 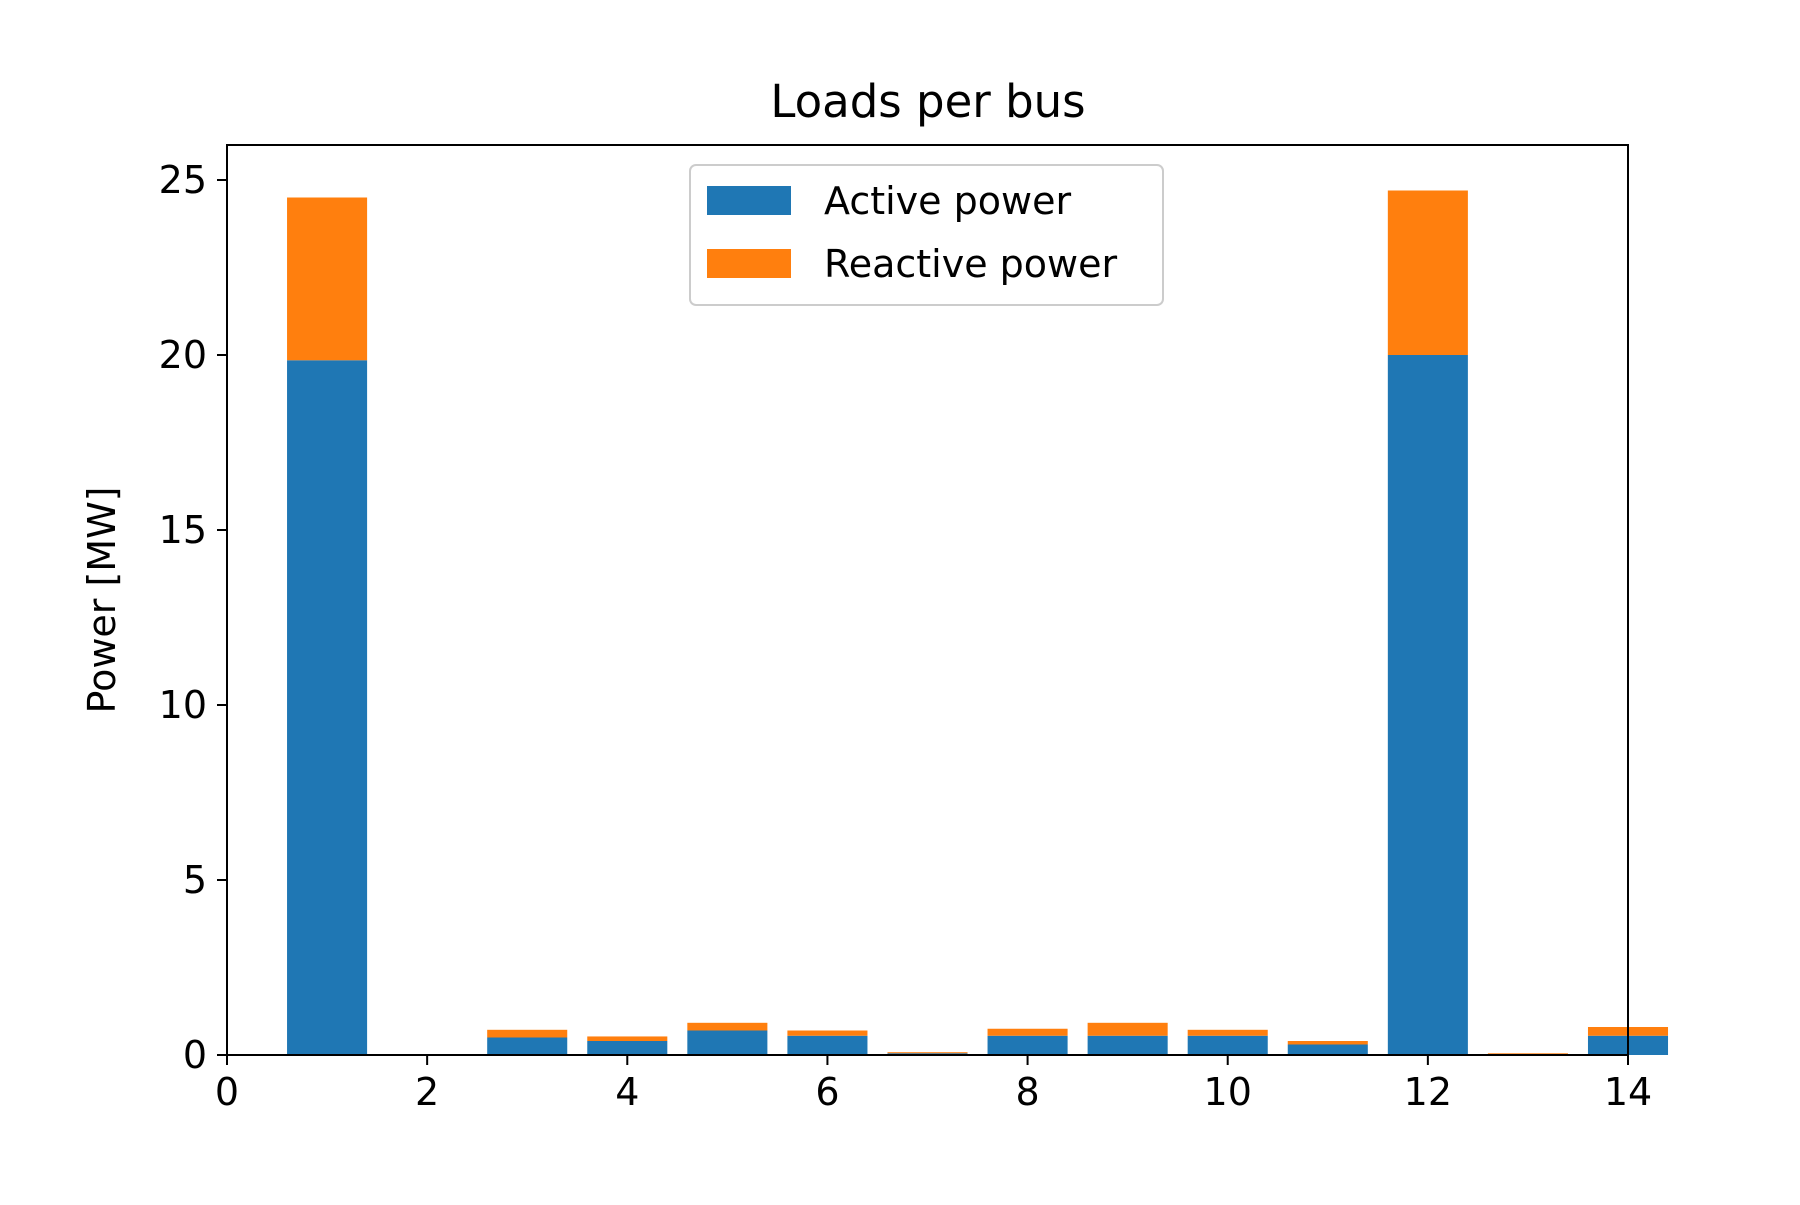 What do you see at coordinates (183, 705) in the screenshot?
I see `y-tick-label-10: 10` at bounding box center [183, 705].